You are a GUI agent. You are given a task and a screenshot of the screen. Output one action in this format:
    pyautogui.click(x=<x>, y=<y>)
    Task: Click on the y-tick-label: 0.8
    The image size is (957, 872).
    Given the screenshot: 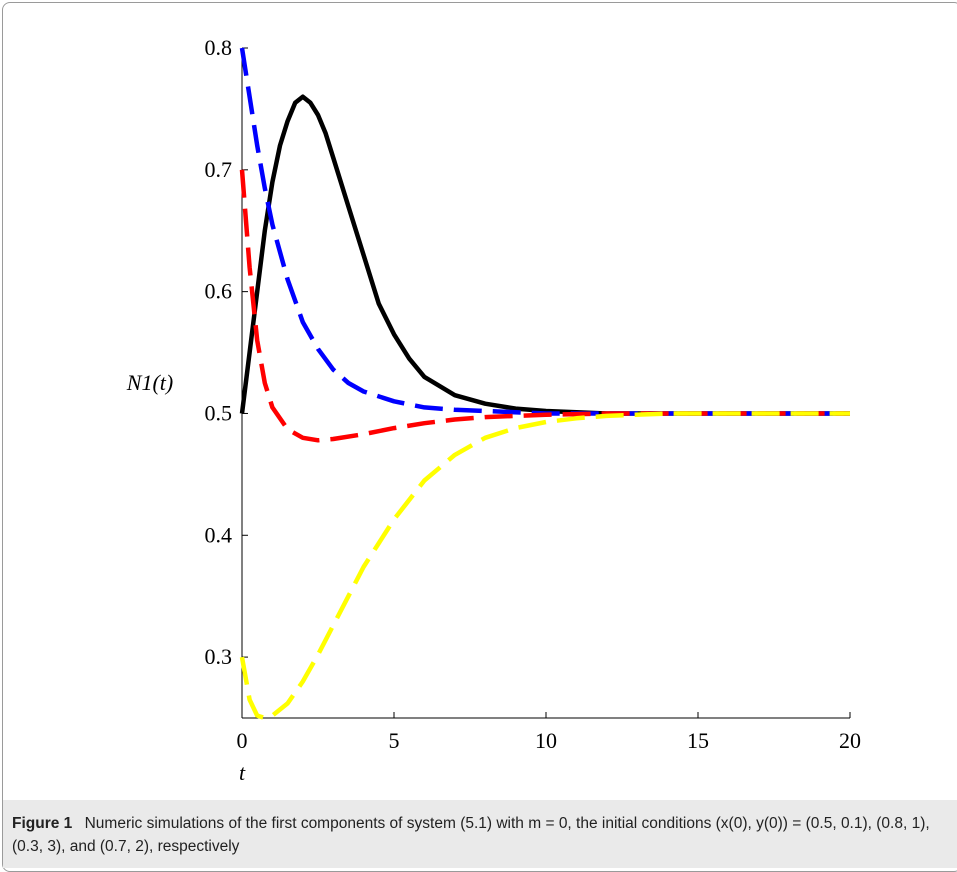 What is the action you would take?
    pyautogui.click(x=219, y=47)
    